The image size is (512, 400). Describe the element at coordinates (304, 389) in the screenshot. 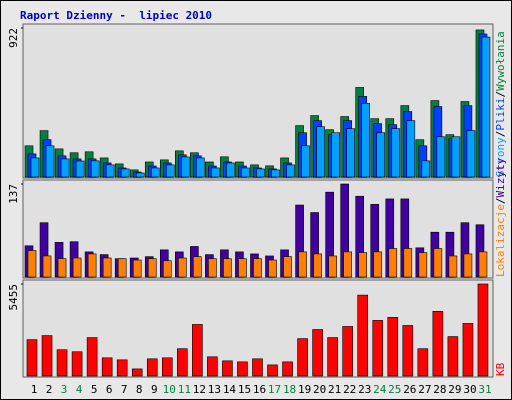

I see `x-tick-label: 19` at that location.